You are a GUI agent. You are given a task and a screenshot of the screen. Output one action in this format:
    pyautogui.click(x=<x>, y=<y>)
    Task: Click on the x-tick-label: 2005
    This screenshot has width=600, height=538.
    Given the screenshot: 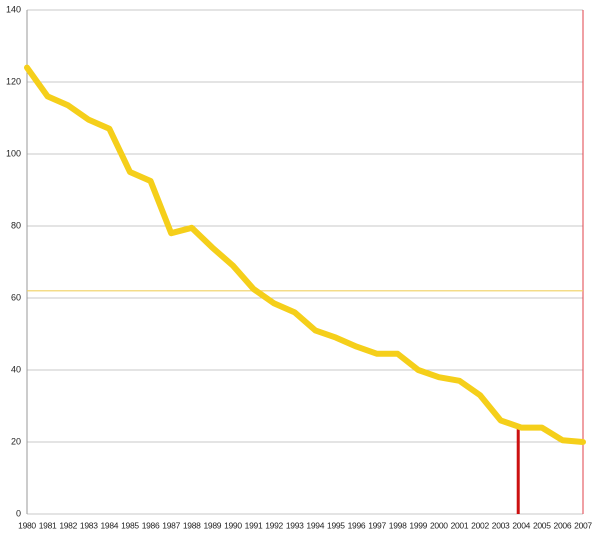 What is the action you would take?
    pyautogui.click(x=542, y=525)
    